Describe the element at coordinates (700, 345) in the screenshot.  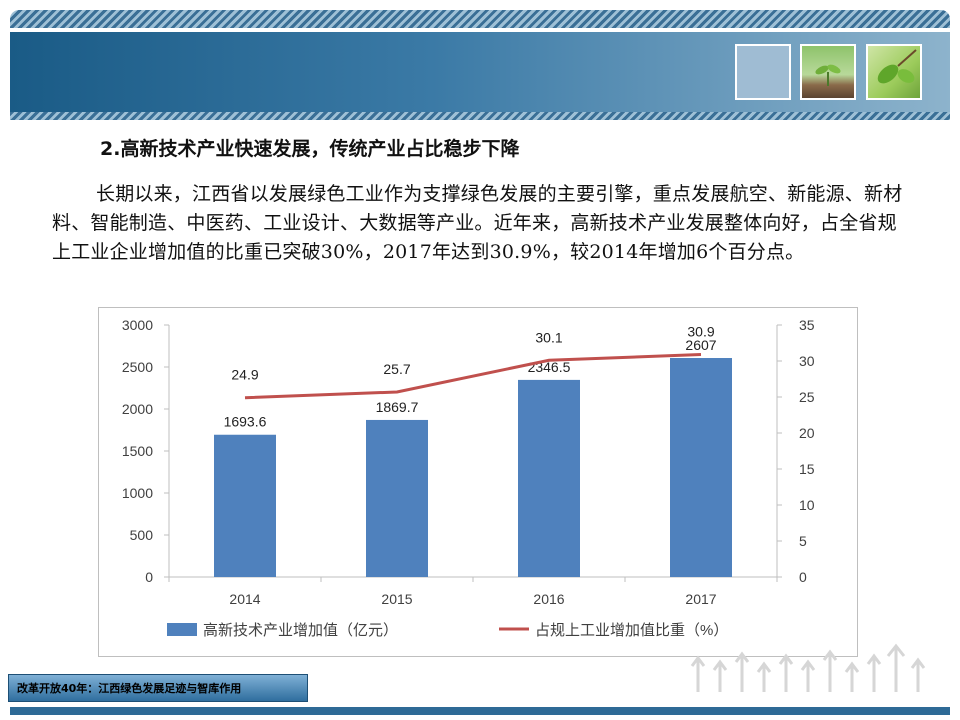
I see `bar-value-label: 2607` at that location.